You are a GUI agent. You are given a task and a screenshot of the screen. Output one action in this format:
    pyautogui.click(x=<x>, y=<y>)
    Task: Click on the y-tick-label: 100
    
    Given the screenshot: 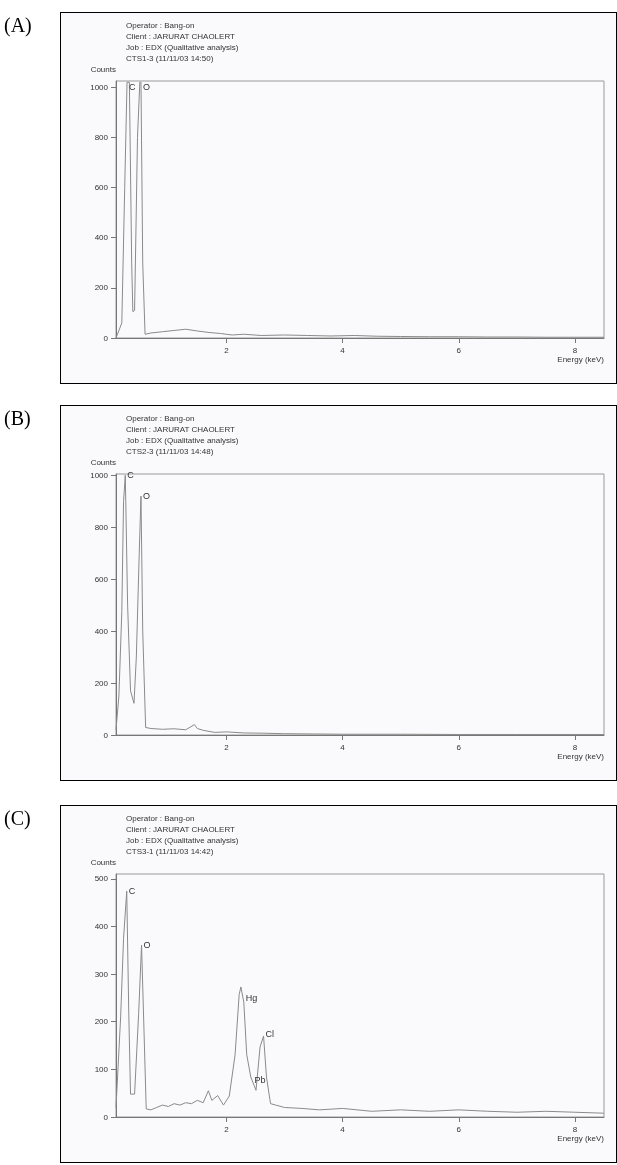 What is the action you would take?
    pyautogui.click(x=101, y=1069)
    